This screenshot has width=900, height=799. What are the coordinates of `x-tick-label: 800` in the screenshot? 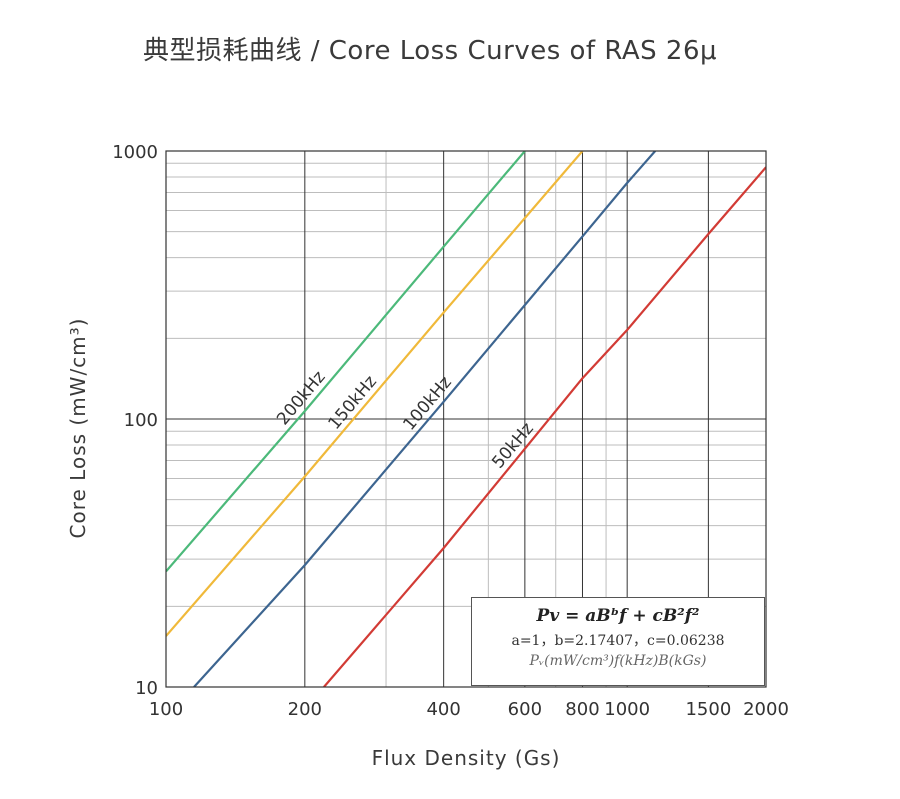 It's located at (582, 709).